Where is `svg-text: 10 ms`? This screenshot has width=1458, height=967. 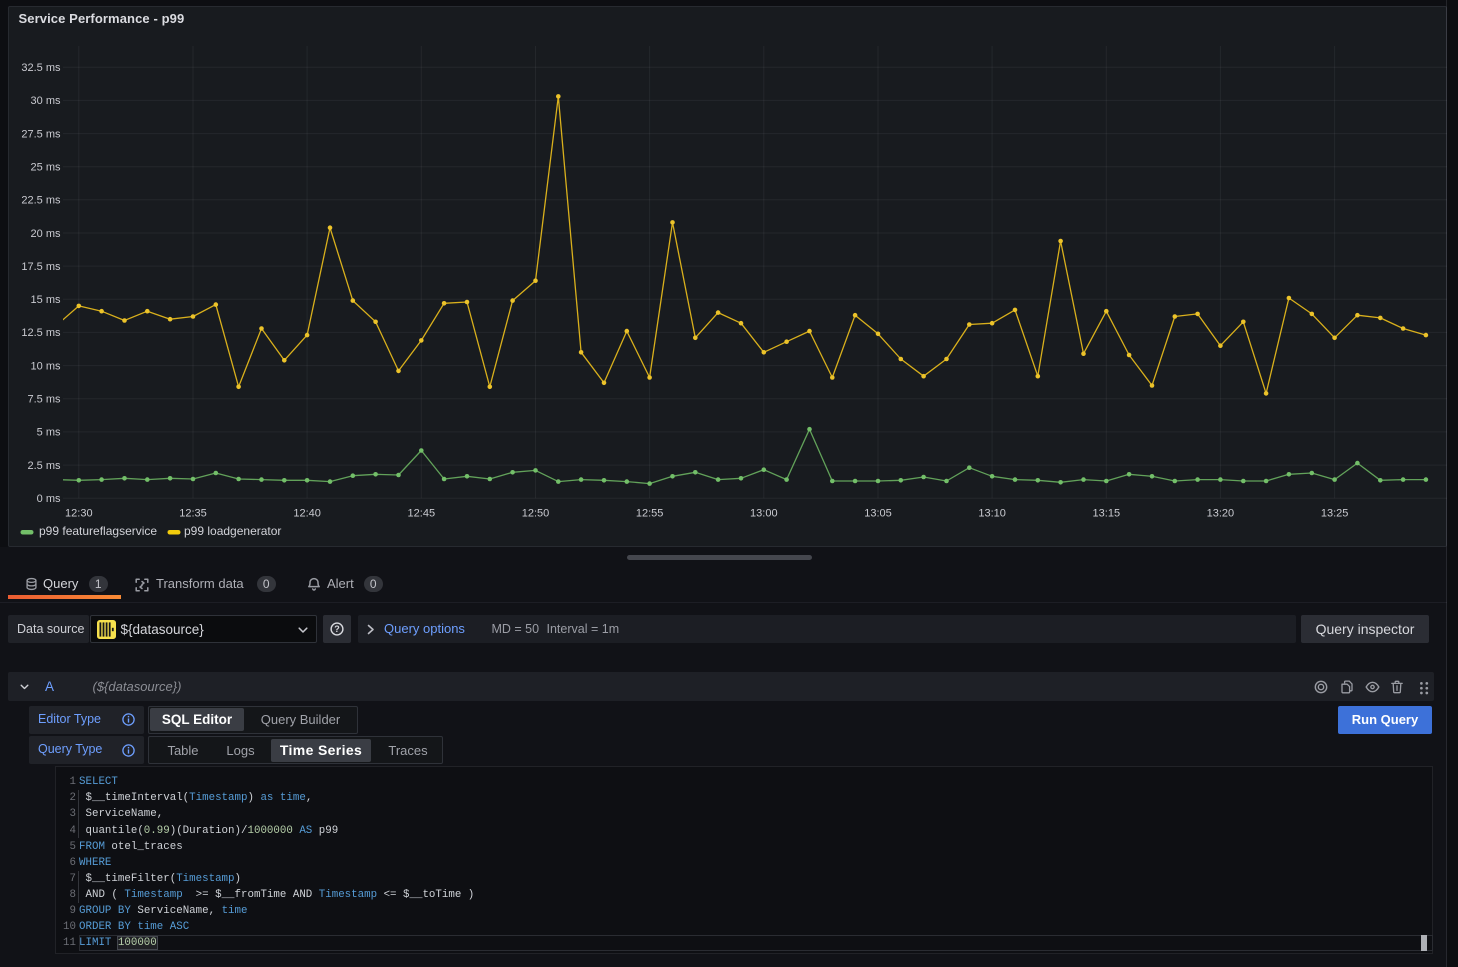 svg-text: 10 ms is located at coordinates (46, 366).